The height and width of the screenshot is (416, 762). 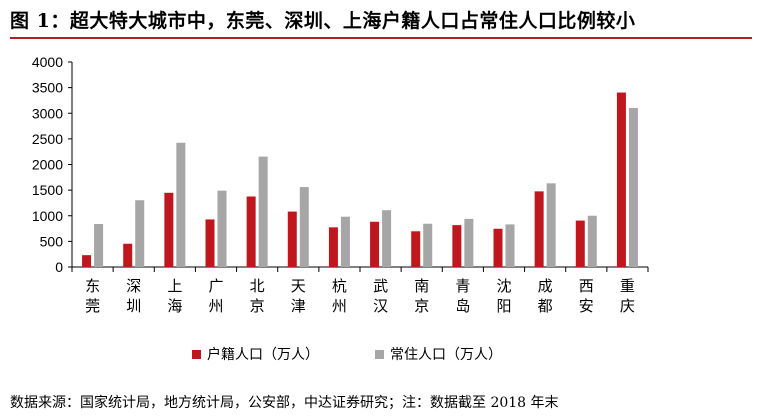 What do you see at coordinates (298, 286) in the screenshot?
I see `x-tick-label: 天` at bounding box center [298, 286].